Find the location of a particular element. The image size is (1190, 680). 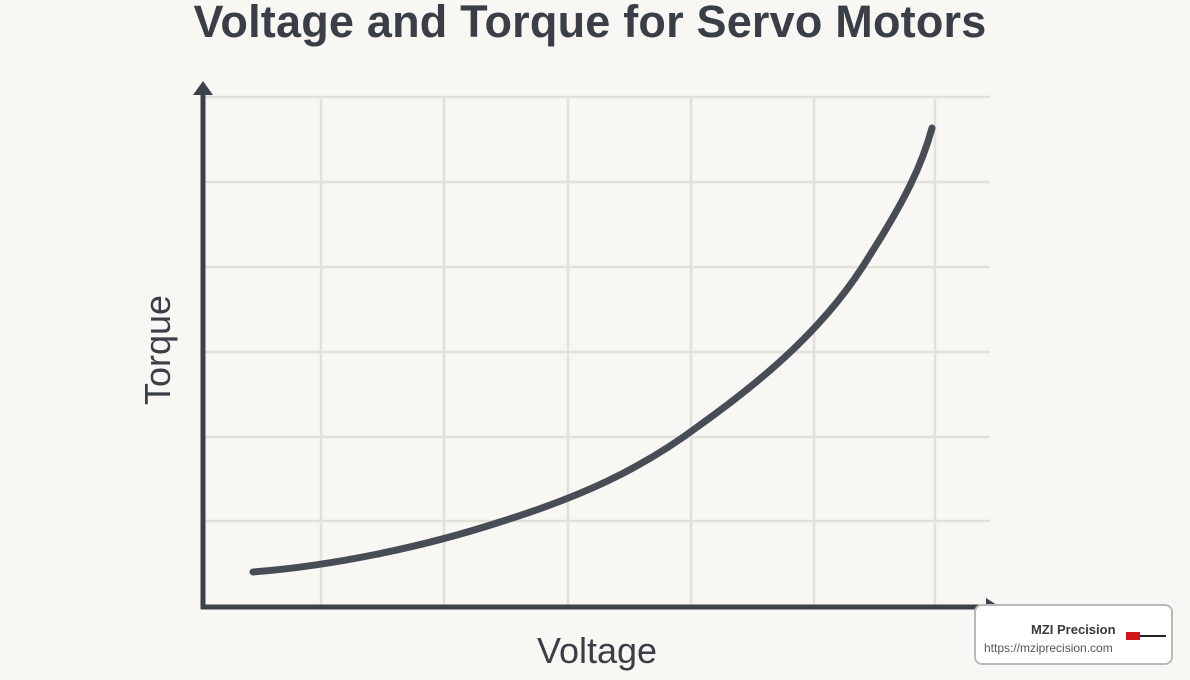

watermark-badge: MZI Precision https://mziprecision.com is located at coordinates (1073, 634).